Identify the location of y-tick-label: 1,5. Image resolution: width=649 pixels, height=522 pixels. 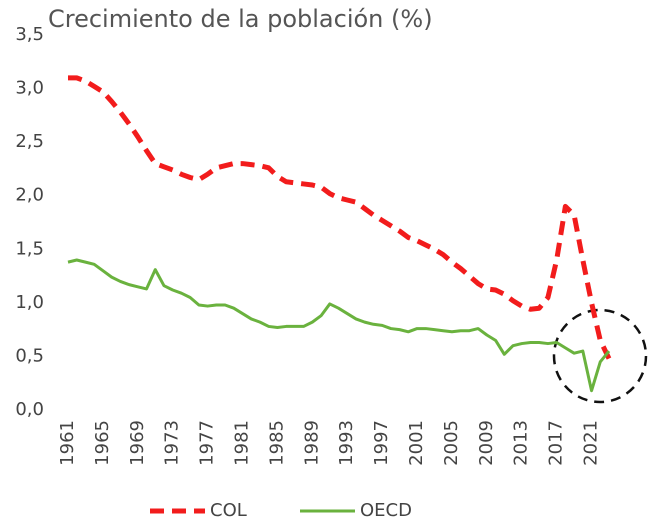
(29, 248).